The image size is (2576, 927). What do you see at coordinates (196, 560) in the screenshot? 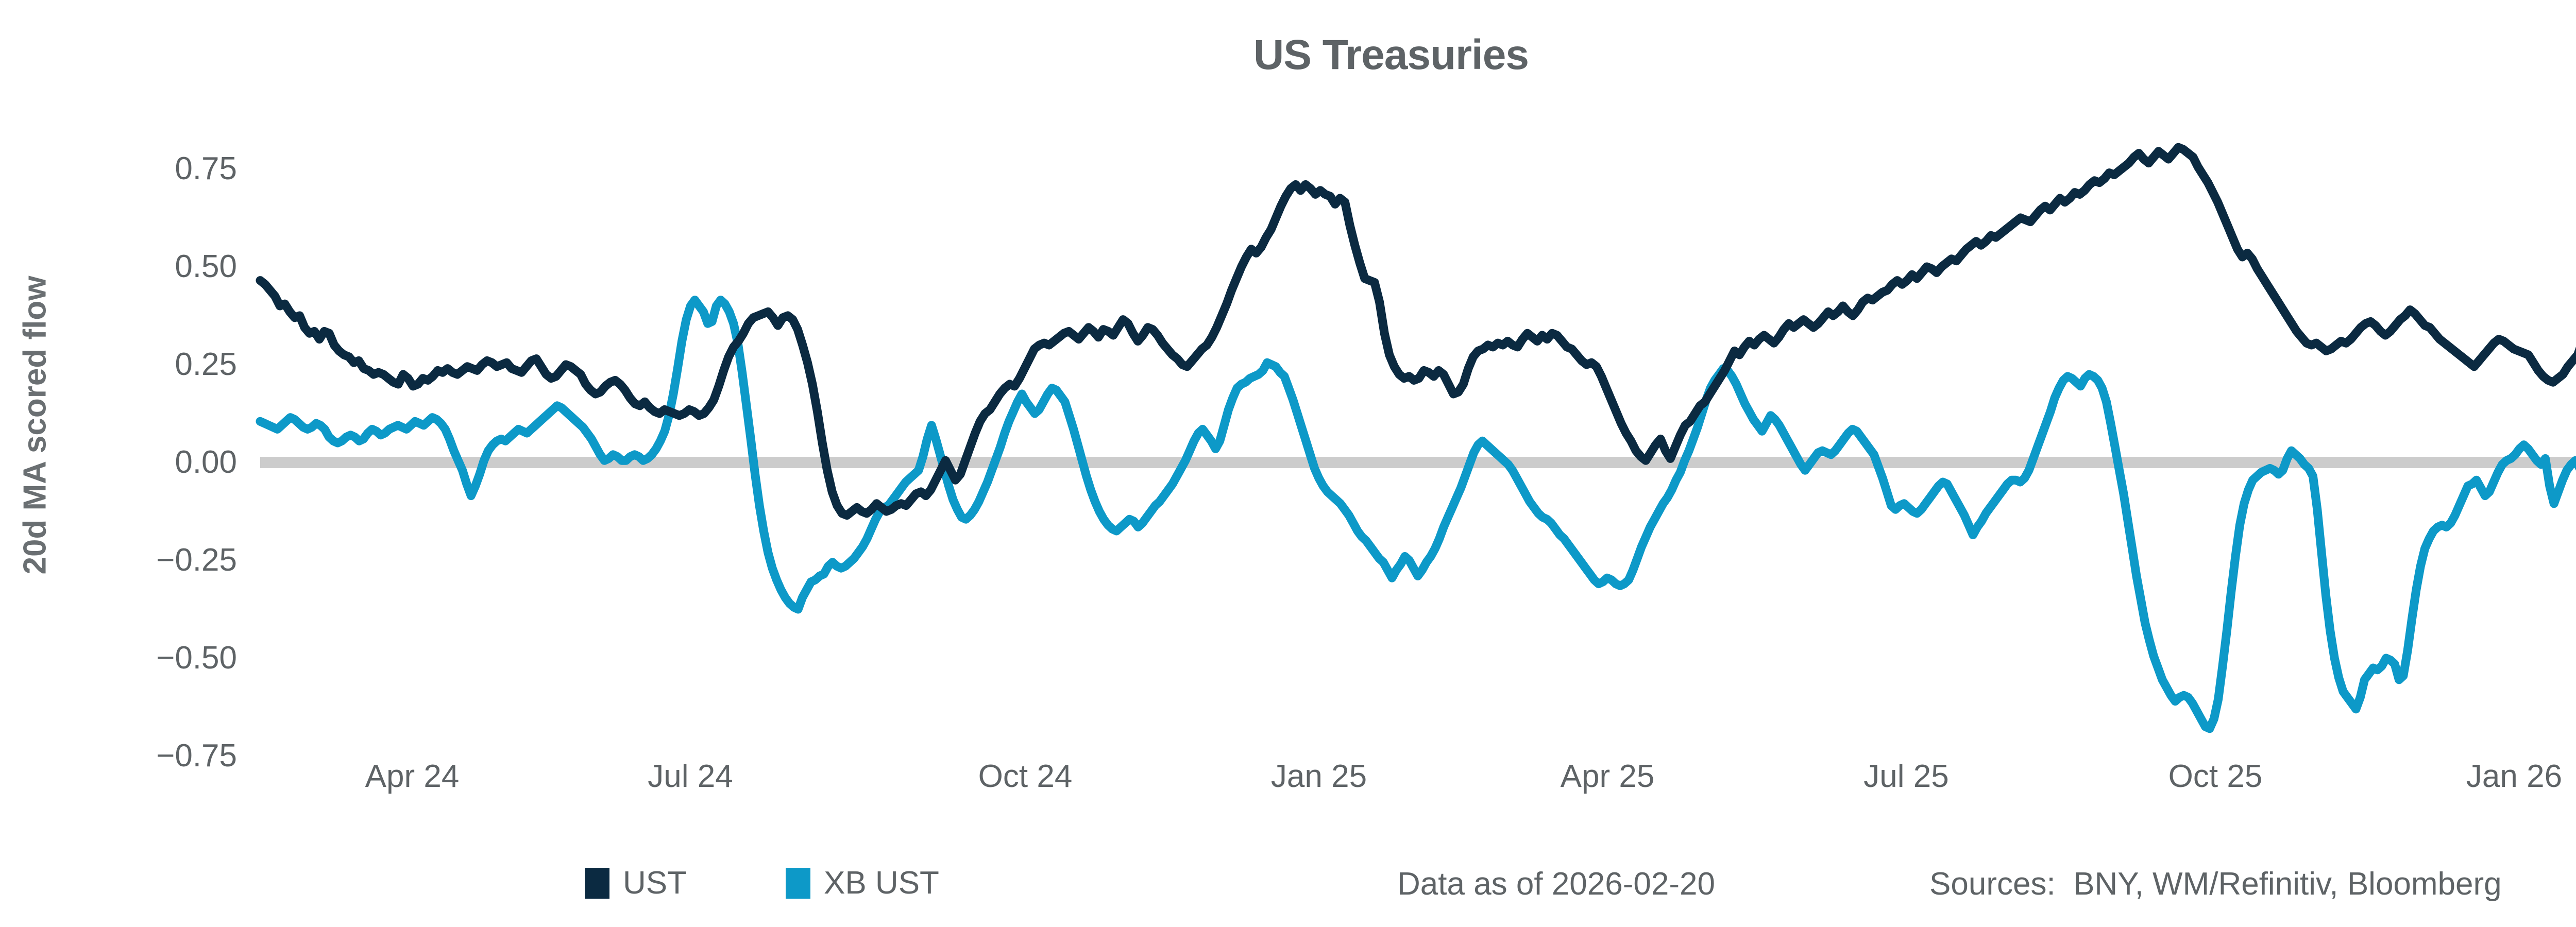
I see `y-tick-label: −0.25` at bounding box center [196, 560].